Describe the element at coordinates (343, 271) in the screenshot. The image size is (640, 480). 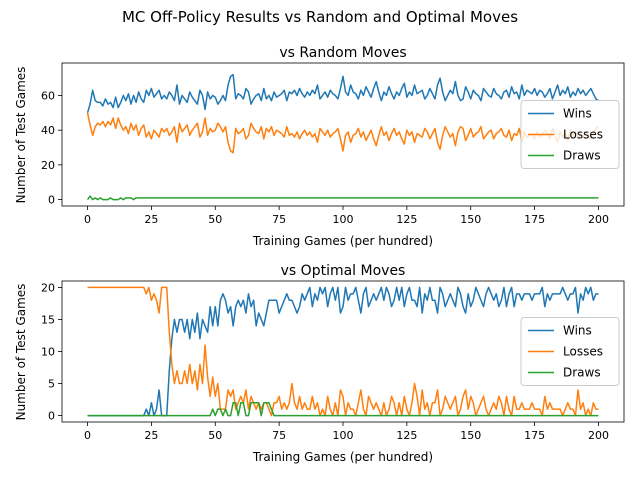
I see `chart-title: vs Optimal Moves` at that location.